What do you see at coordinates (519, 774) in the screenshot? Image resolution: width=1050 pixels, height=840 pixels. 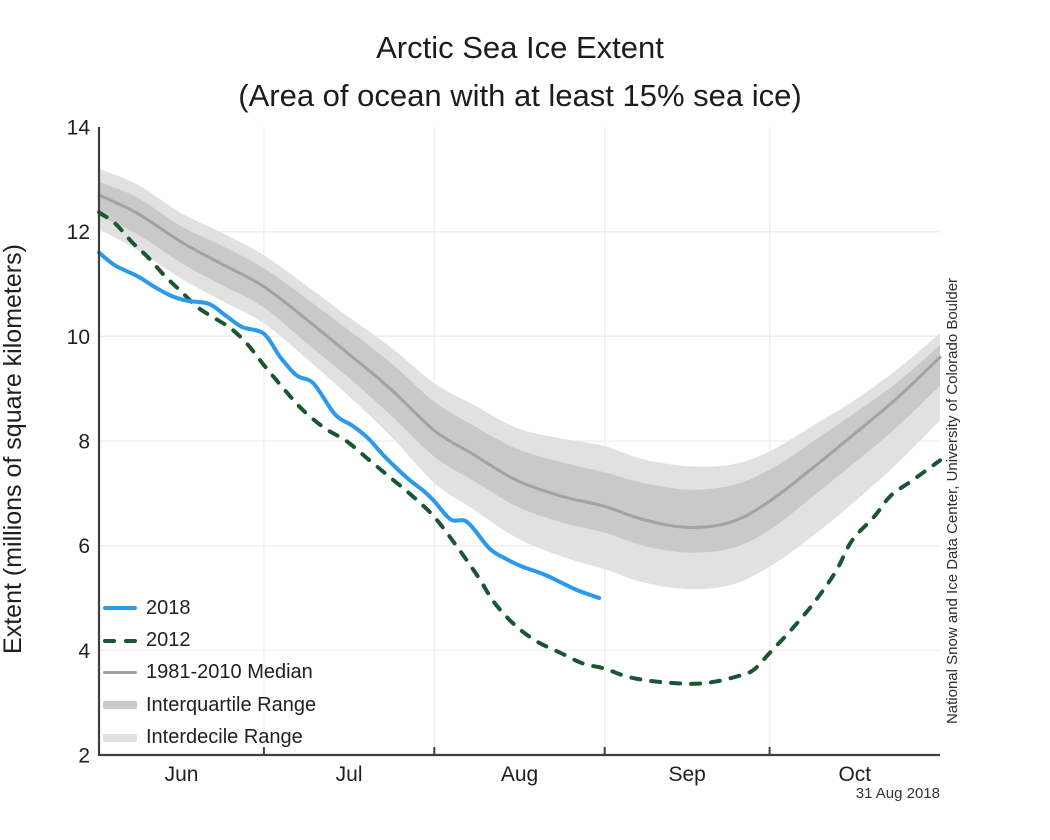 I see `x-tick-label-aug: Aug` at bounding box center [519, 774].